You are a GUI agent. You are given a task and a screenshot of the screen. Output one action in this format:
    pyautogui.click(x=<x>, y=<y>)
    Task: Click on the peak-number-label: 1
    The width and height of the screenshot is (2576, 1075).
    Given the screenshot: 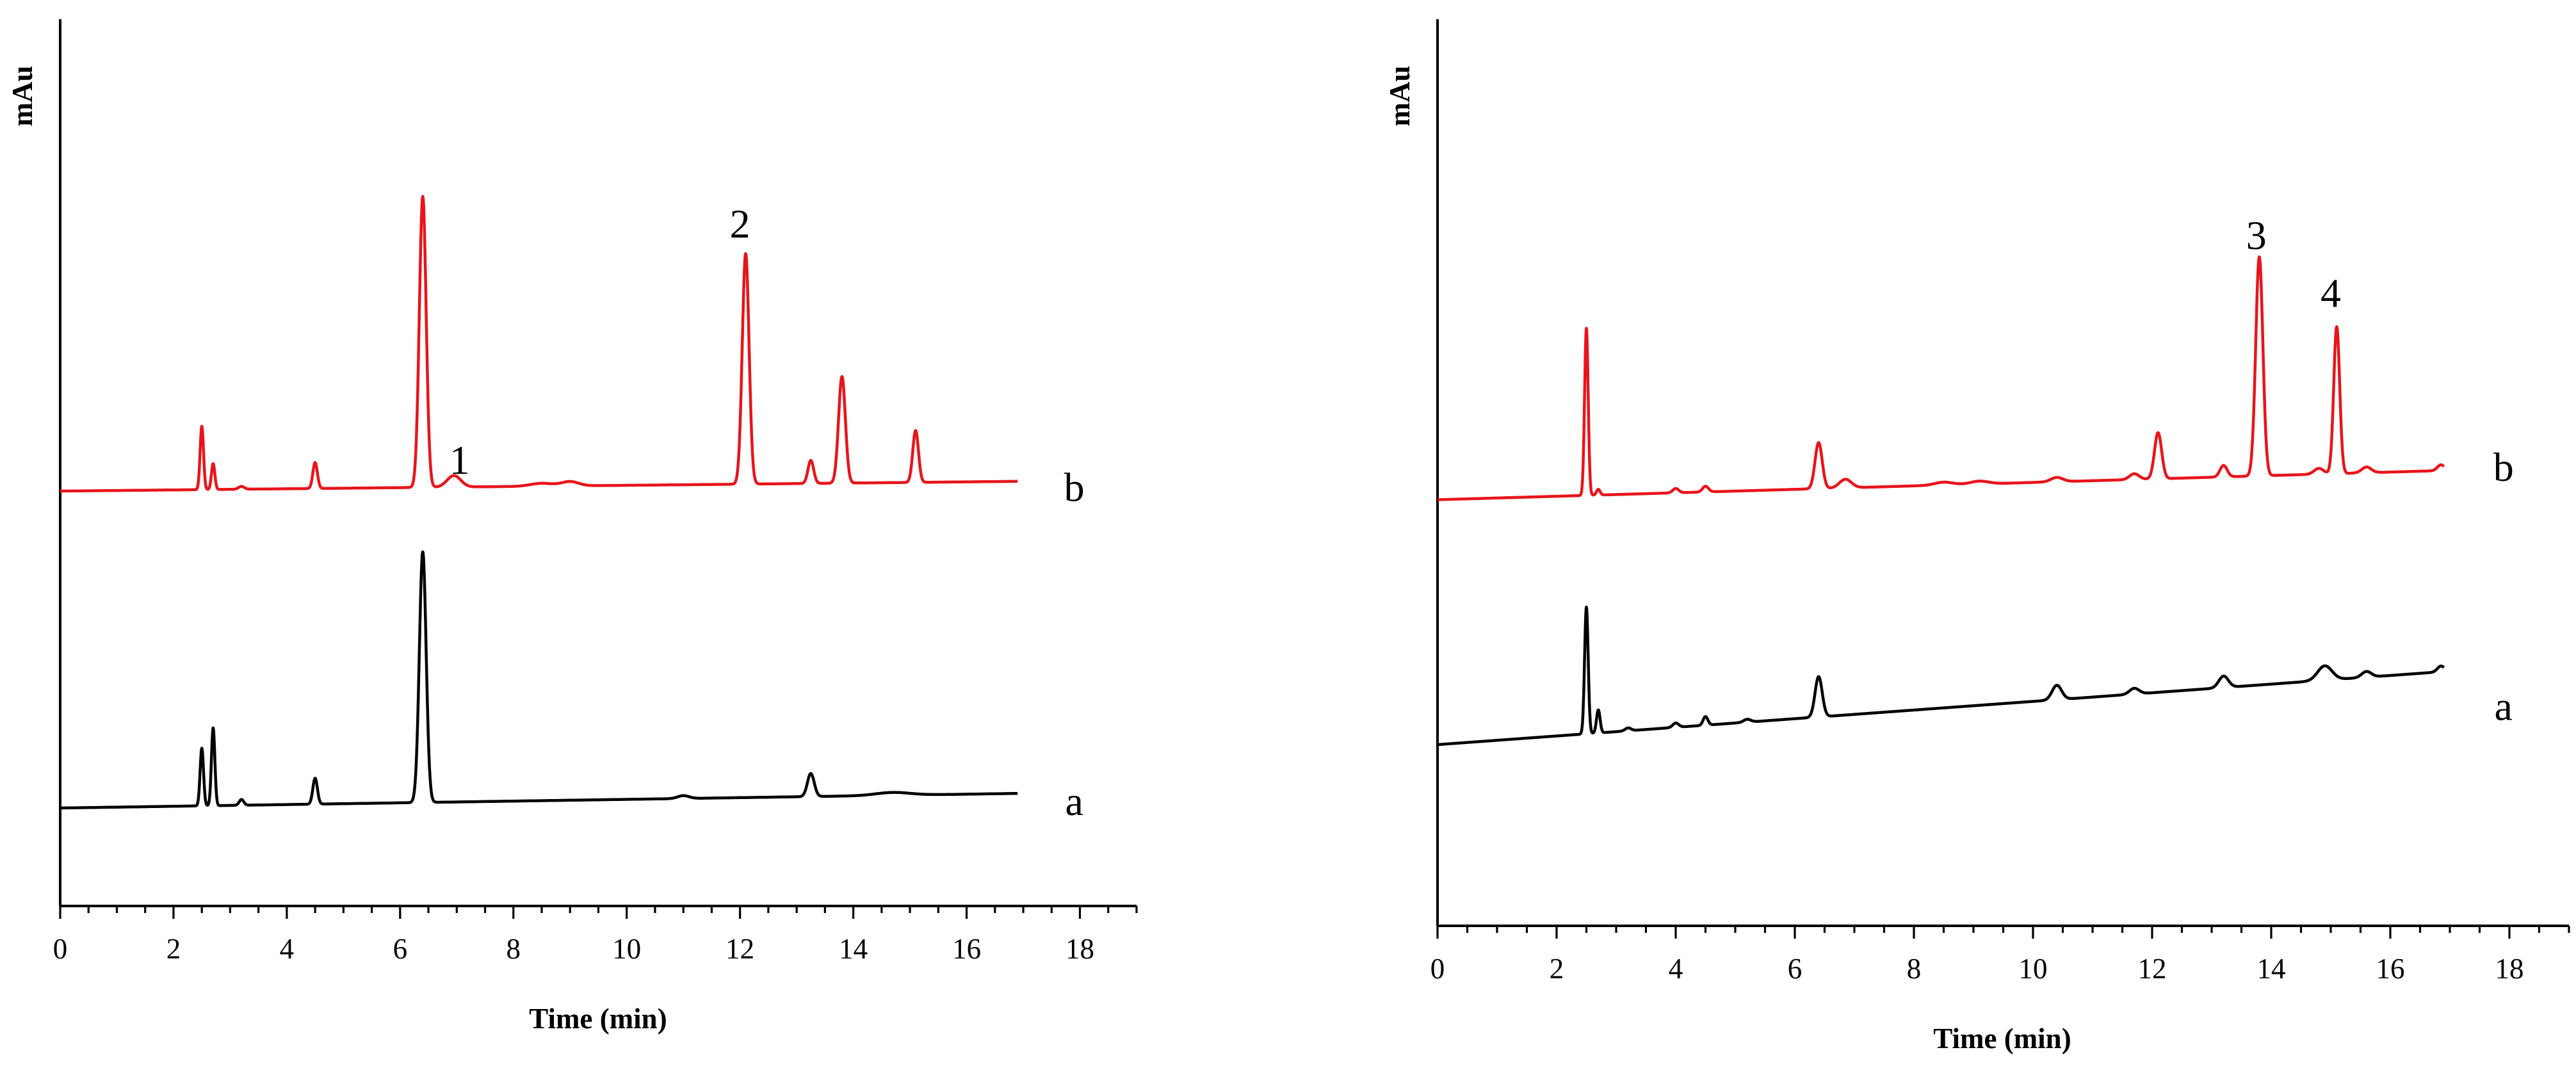 What is the action you would take?
    pyautogui.click(x=460, y=460)
    